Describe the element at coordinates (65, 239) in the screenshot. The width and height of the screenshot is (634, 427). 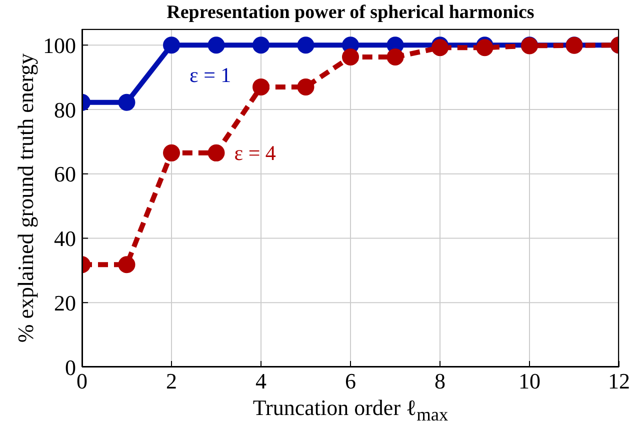
I see `y-tick-label: 40` at that location.